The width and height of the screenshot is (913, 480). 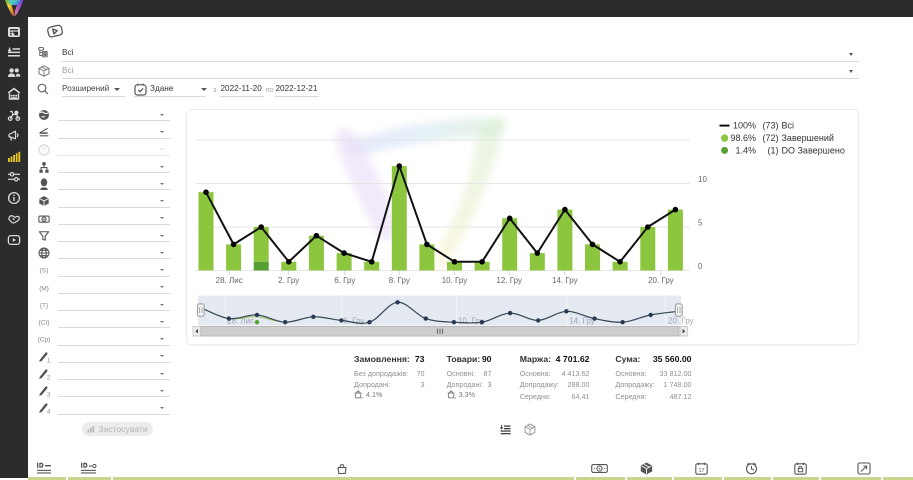 What do you see at coordinates (48, 412) in the screenshot?
I see `svg-text: 4` at bounding box center [48, 412].